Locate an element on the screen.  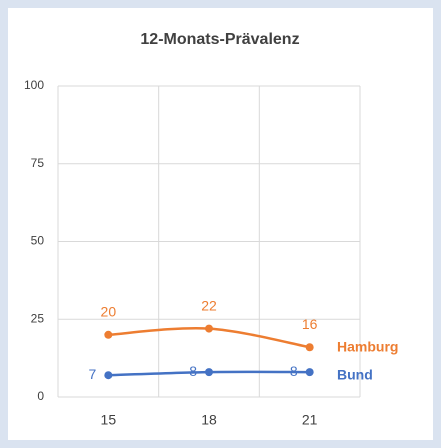
chart-title: 12-Monats-Prävalenz is located at coordinates (219, 39).